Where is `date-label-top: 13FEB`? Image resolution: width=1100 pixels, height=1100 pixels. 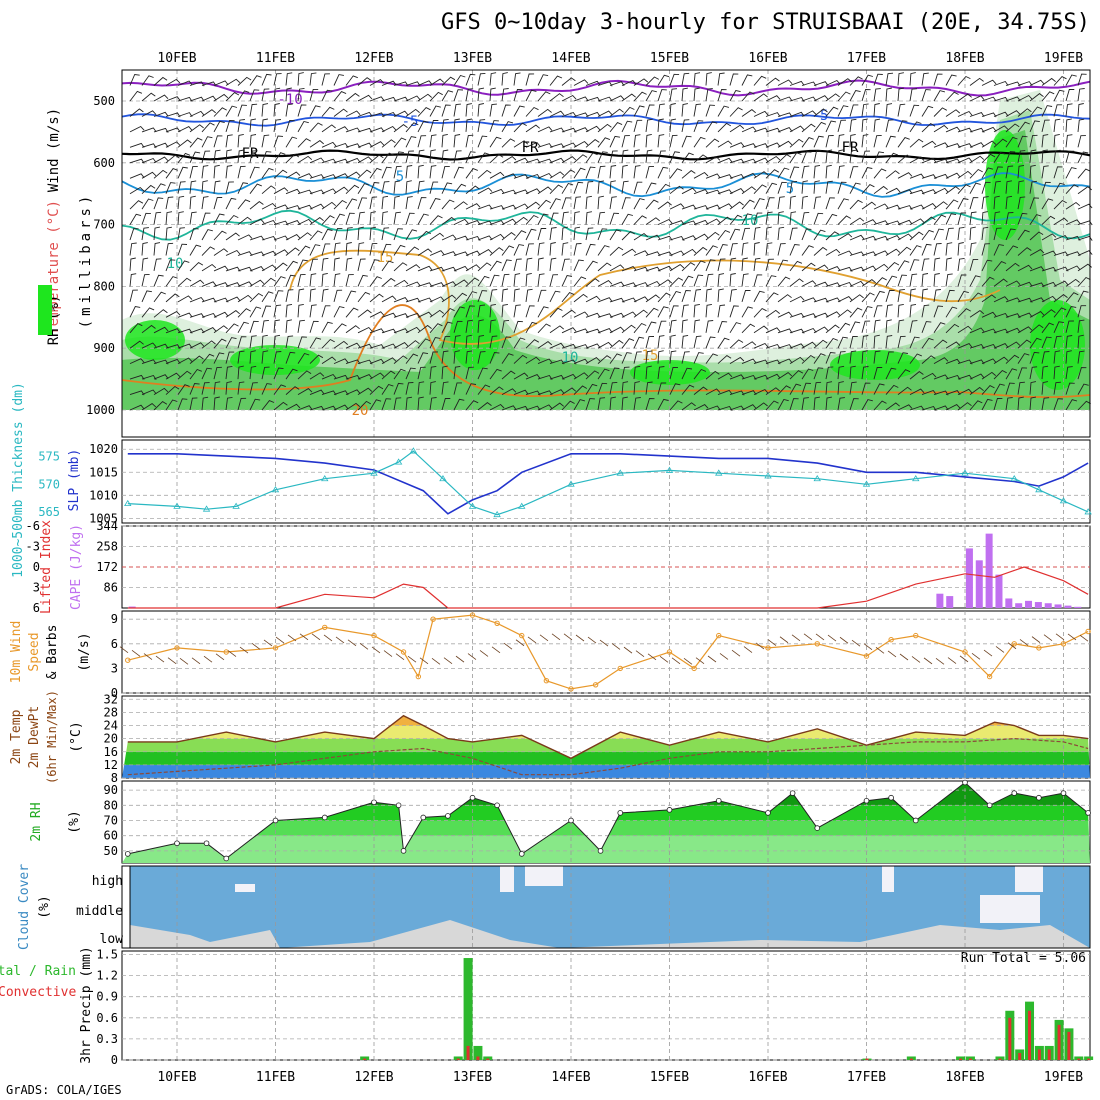 date-label-top: 13FEB is located at coordinates (472, 58).